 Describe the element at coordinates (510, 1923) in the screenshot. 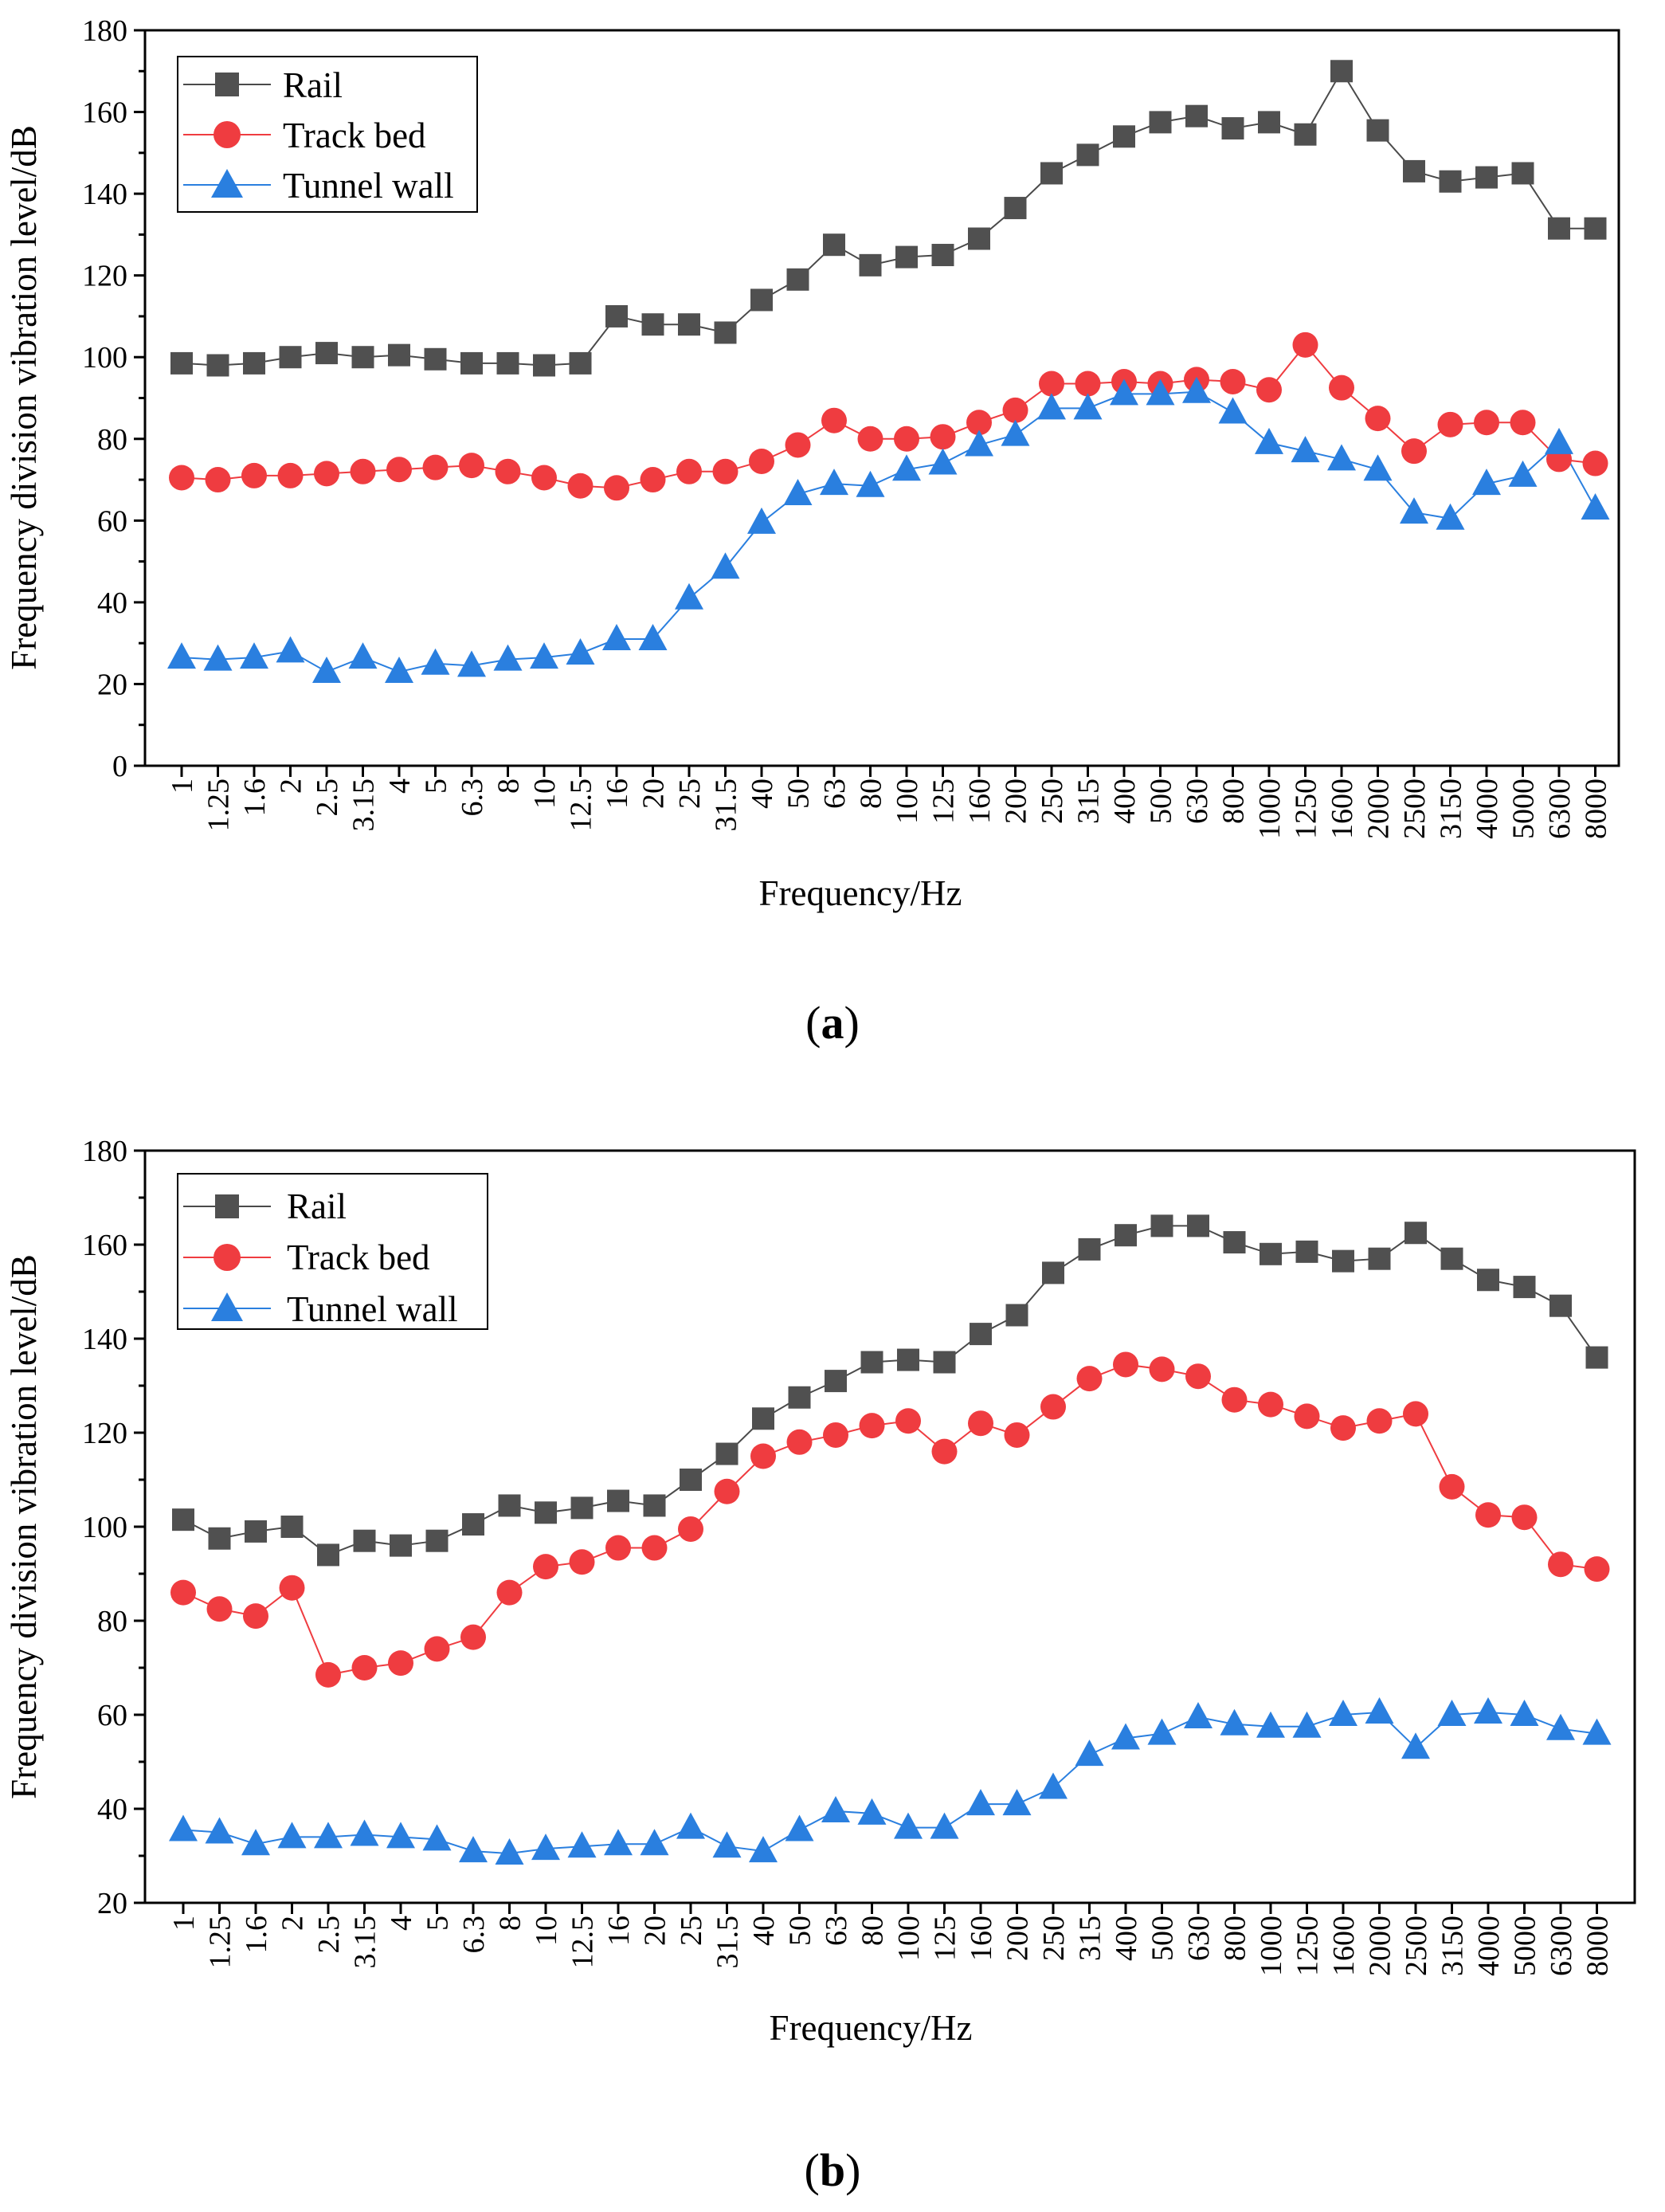

I see `x-tick-label: 8` at that location.